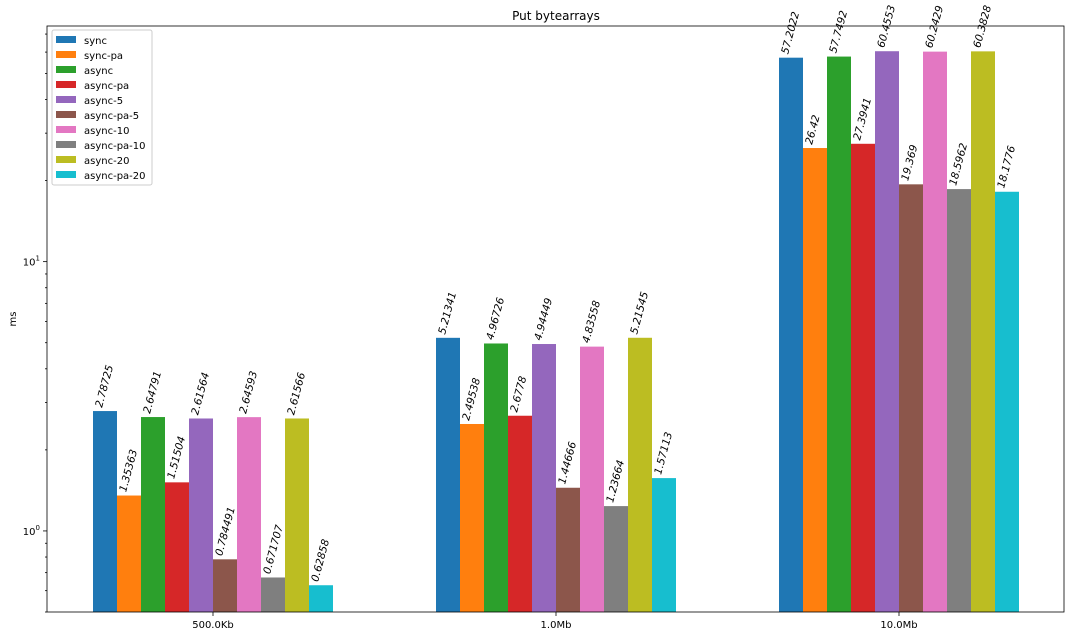 Image resolution: width=1072 pixels, height=640 pixels. I want to click on bar-async-pa-5-1.0Mb, so click(568, 549).